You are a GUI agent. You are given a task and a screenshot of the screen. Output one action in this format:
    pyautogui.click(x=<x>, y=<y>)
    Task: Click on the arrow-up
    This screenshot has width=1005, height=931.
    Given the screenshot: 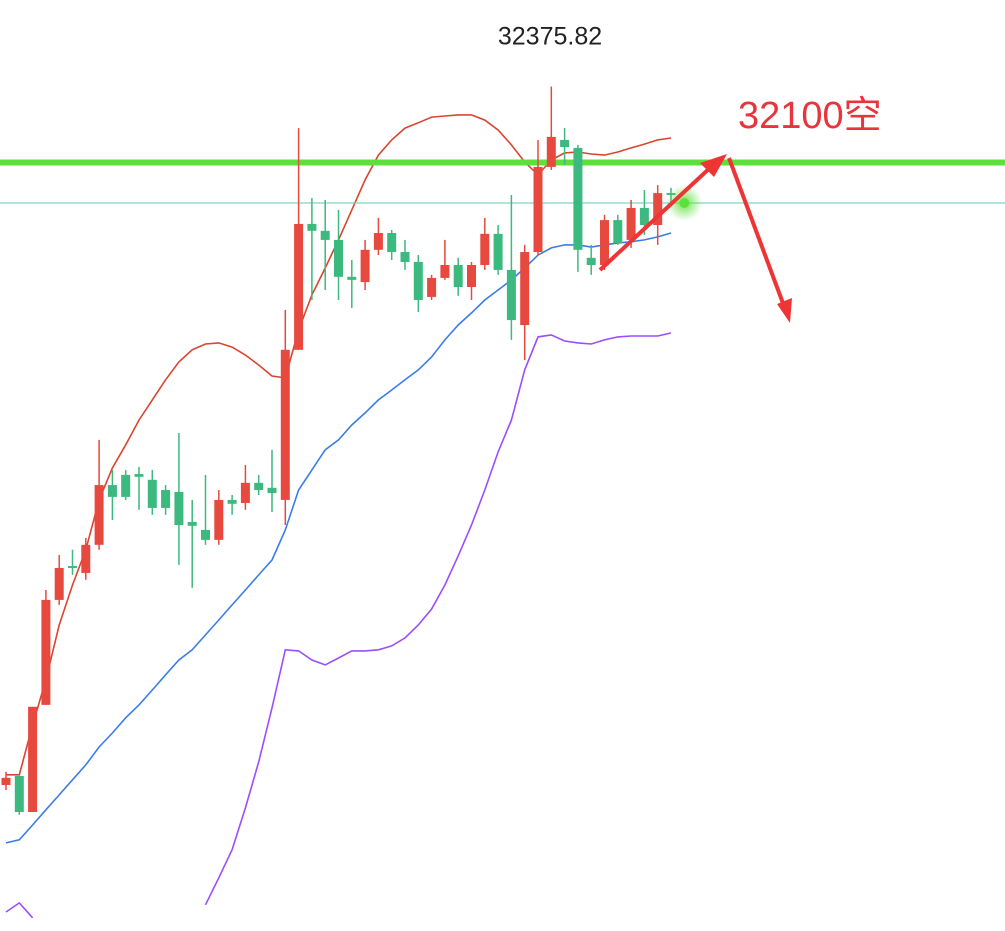 What is the action you would take?
    pyautogui.click(x=656, y=218)
    